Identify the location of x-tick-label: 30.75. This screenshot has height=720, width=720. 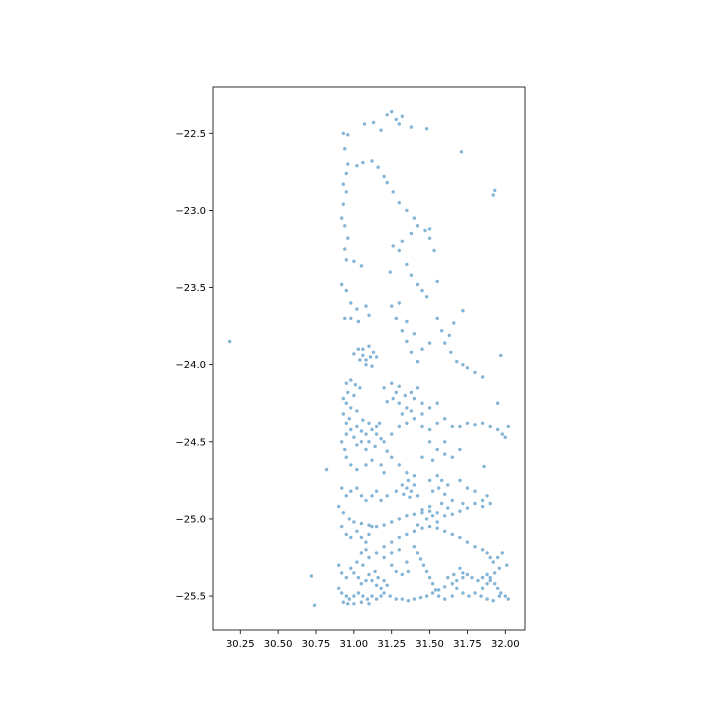
(316, 644).